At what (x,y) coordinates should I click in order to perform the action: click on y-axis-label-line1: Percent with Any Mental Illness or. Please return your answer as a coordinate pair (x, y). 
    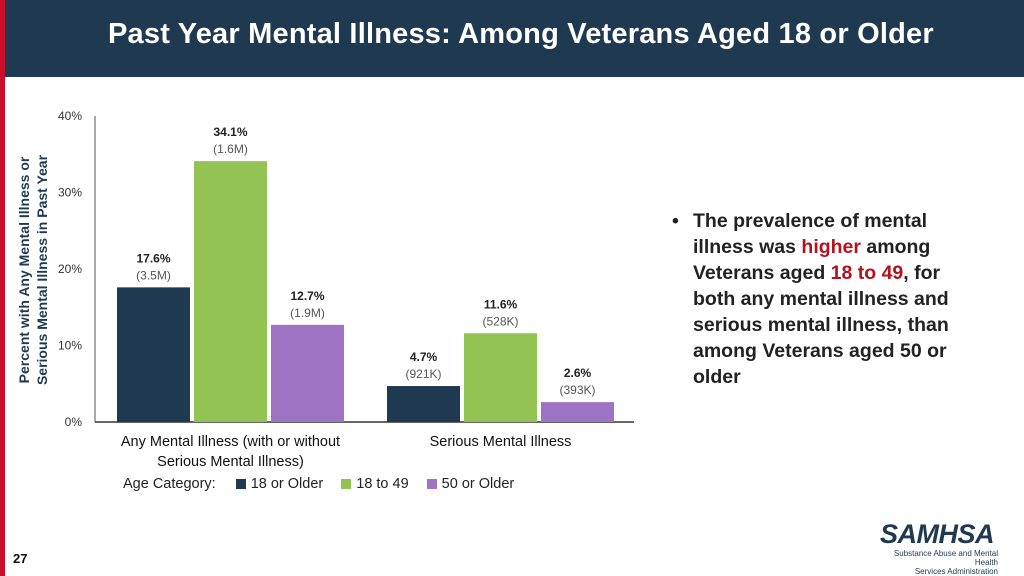
    Looking at the image, I should click on (24, 269).